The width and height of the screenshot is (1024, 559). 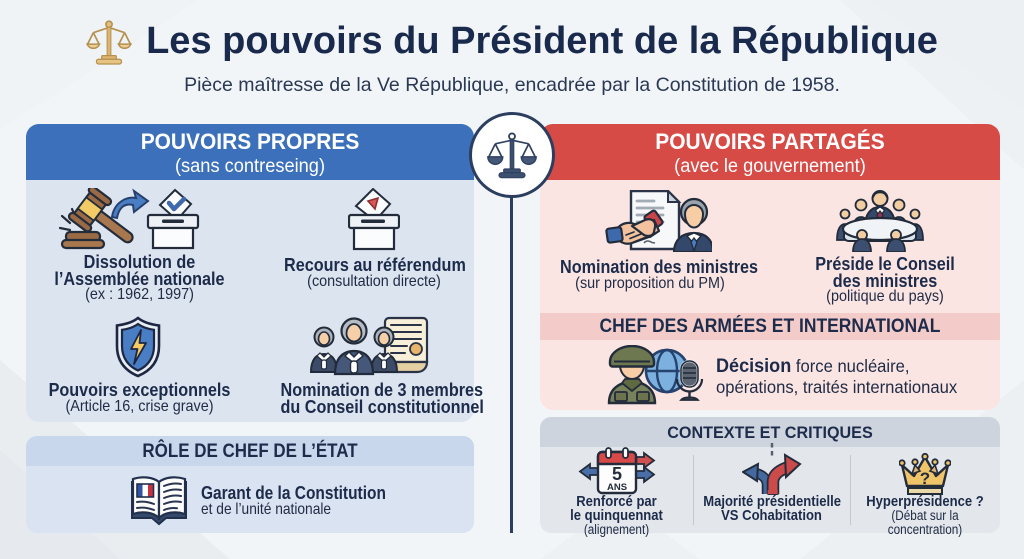 I want to click on svg-text: ANS, so click(x=616, y=487).